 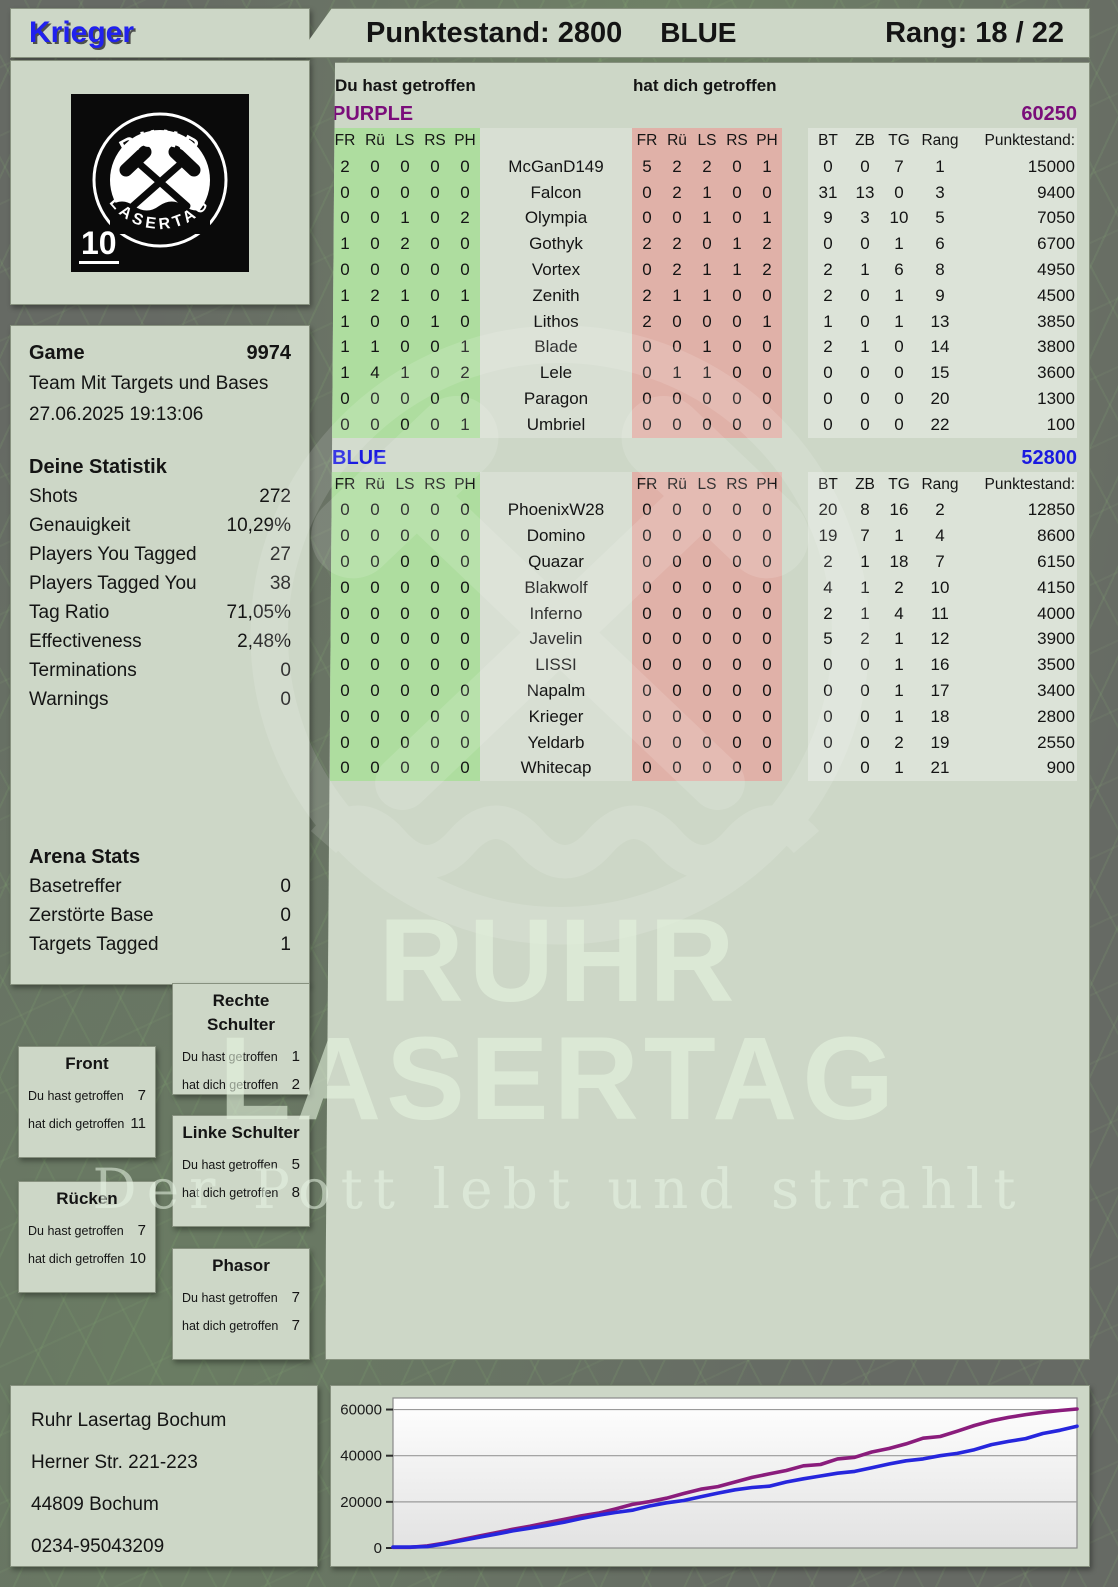 What do you see at coordinates (1049, 457) in the screenshot?
I see `team-total: 52800` at bounding box center [1049, 457].